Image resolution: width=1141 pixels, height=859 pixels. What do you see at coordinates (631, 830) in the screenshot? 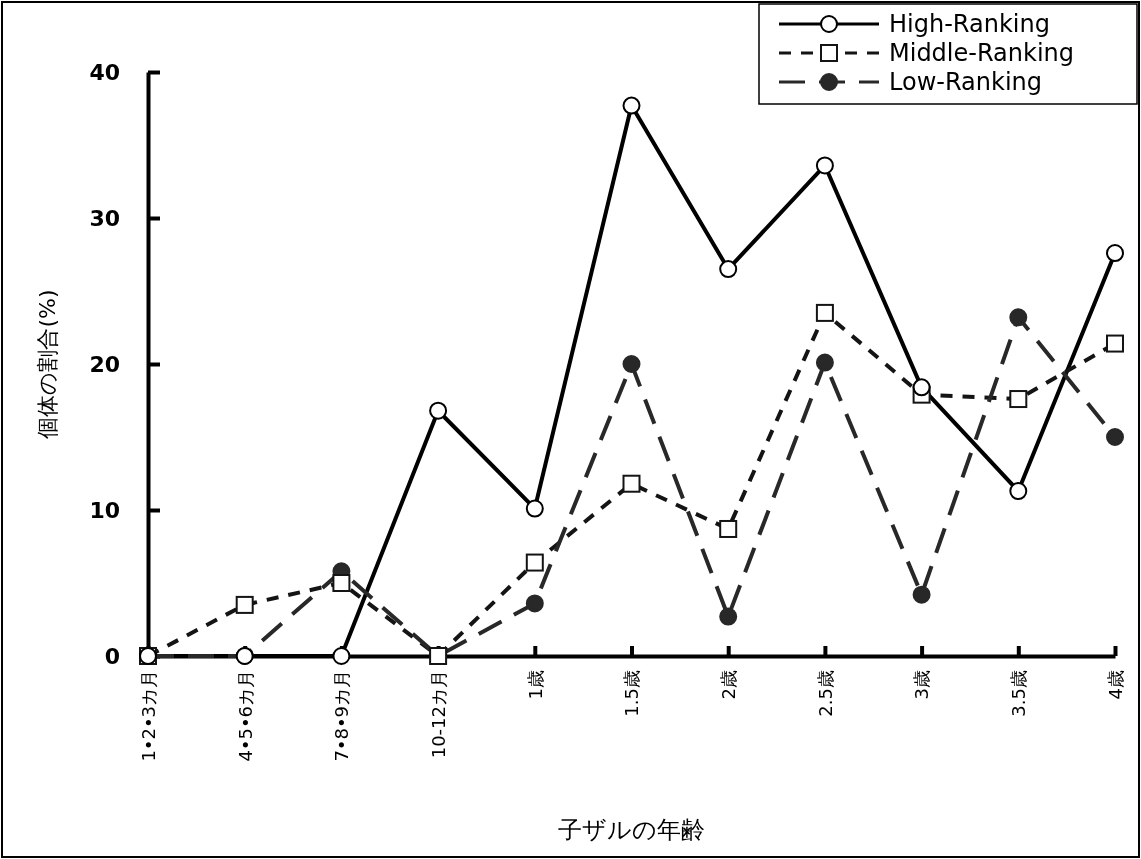
I see `x-axis-title: 子ザルの年齢` at bounding box center [631, 830].